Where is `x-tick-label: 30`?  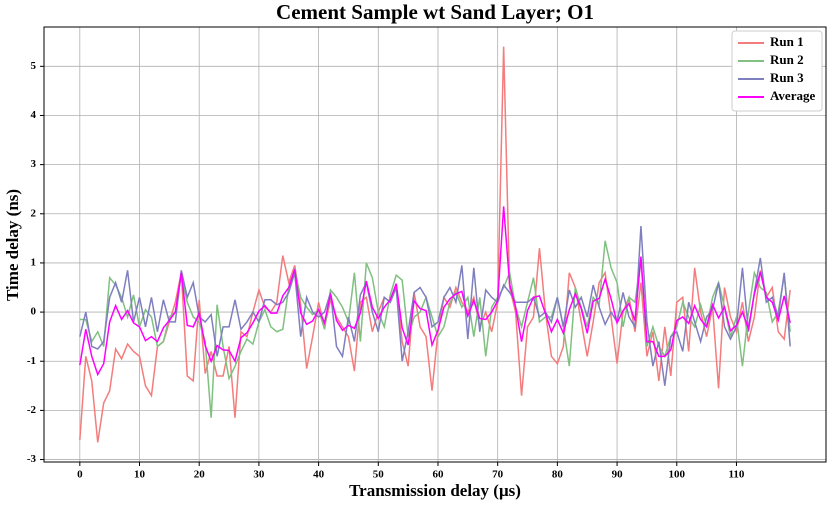 x-tick-label: 30 is located at coordinates (259, 475).